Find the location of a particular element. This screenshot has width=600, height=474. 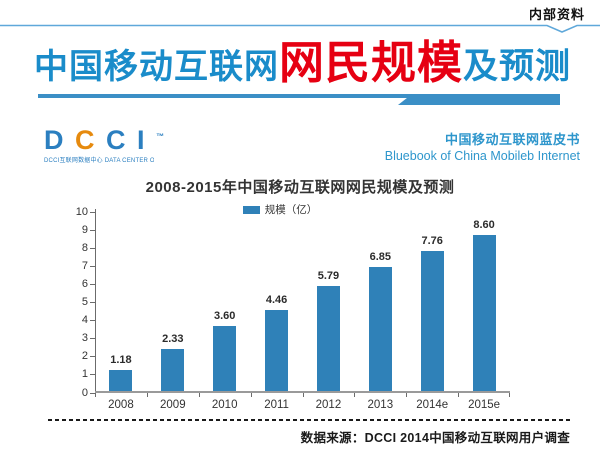

y-axis-tick-label: 3 is located at coordinates (84, 338).